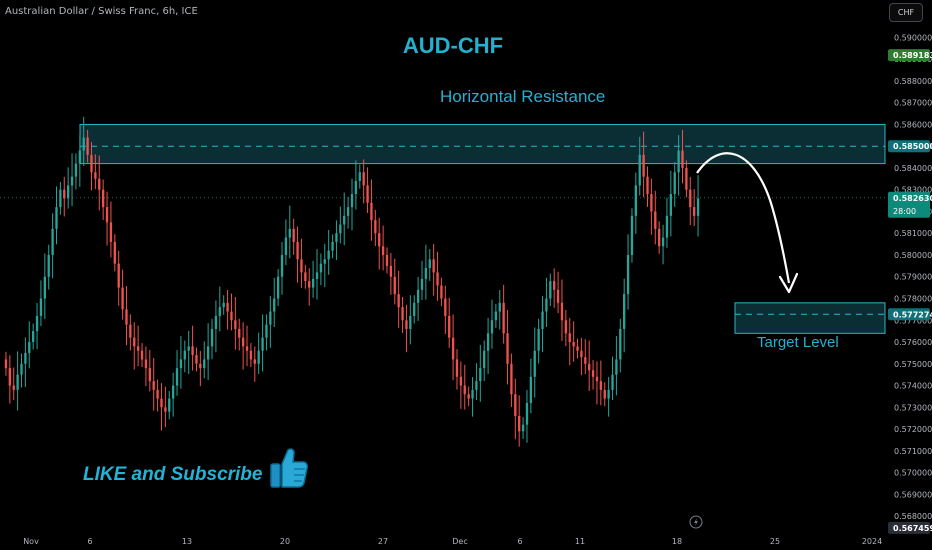 The image size is (932, 550). I want to click on forecast-arrow, so click(747, 223).